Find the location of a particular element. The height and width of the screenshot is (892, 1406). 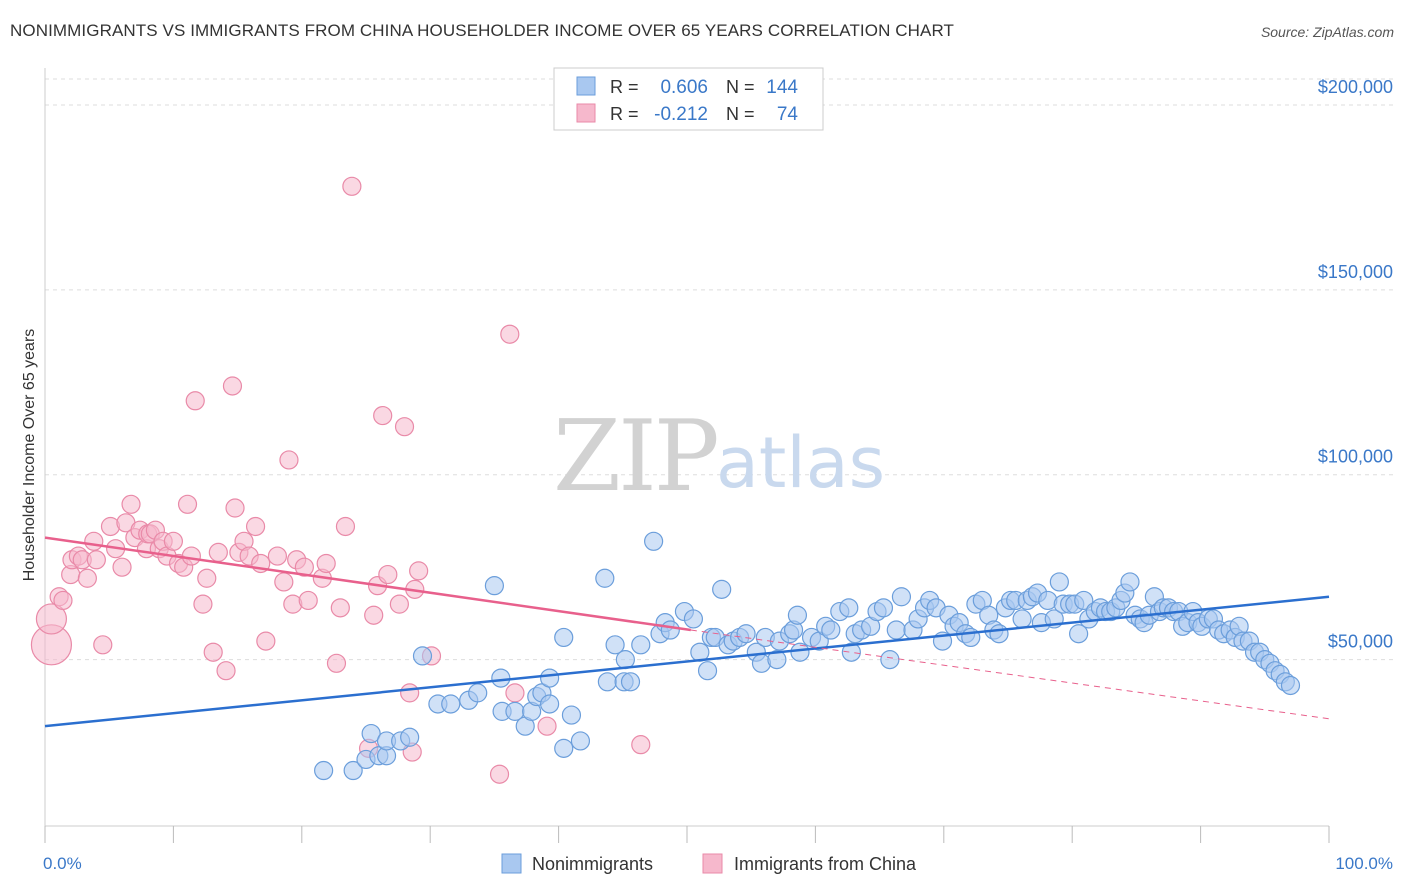

legend-r-value: -0.212 is located at coordinates (681, 114).